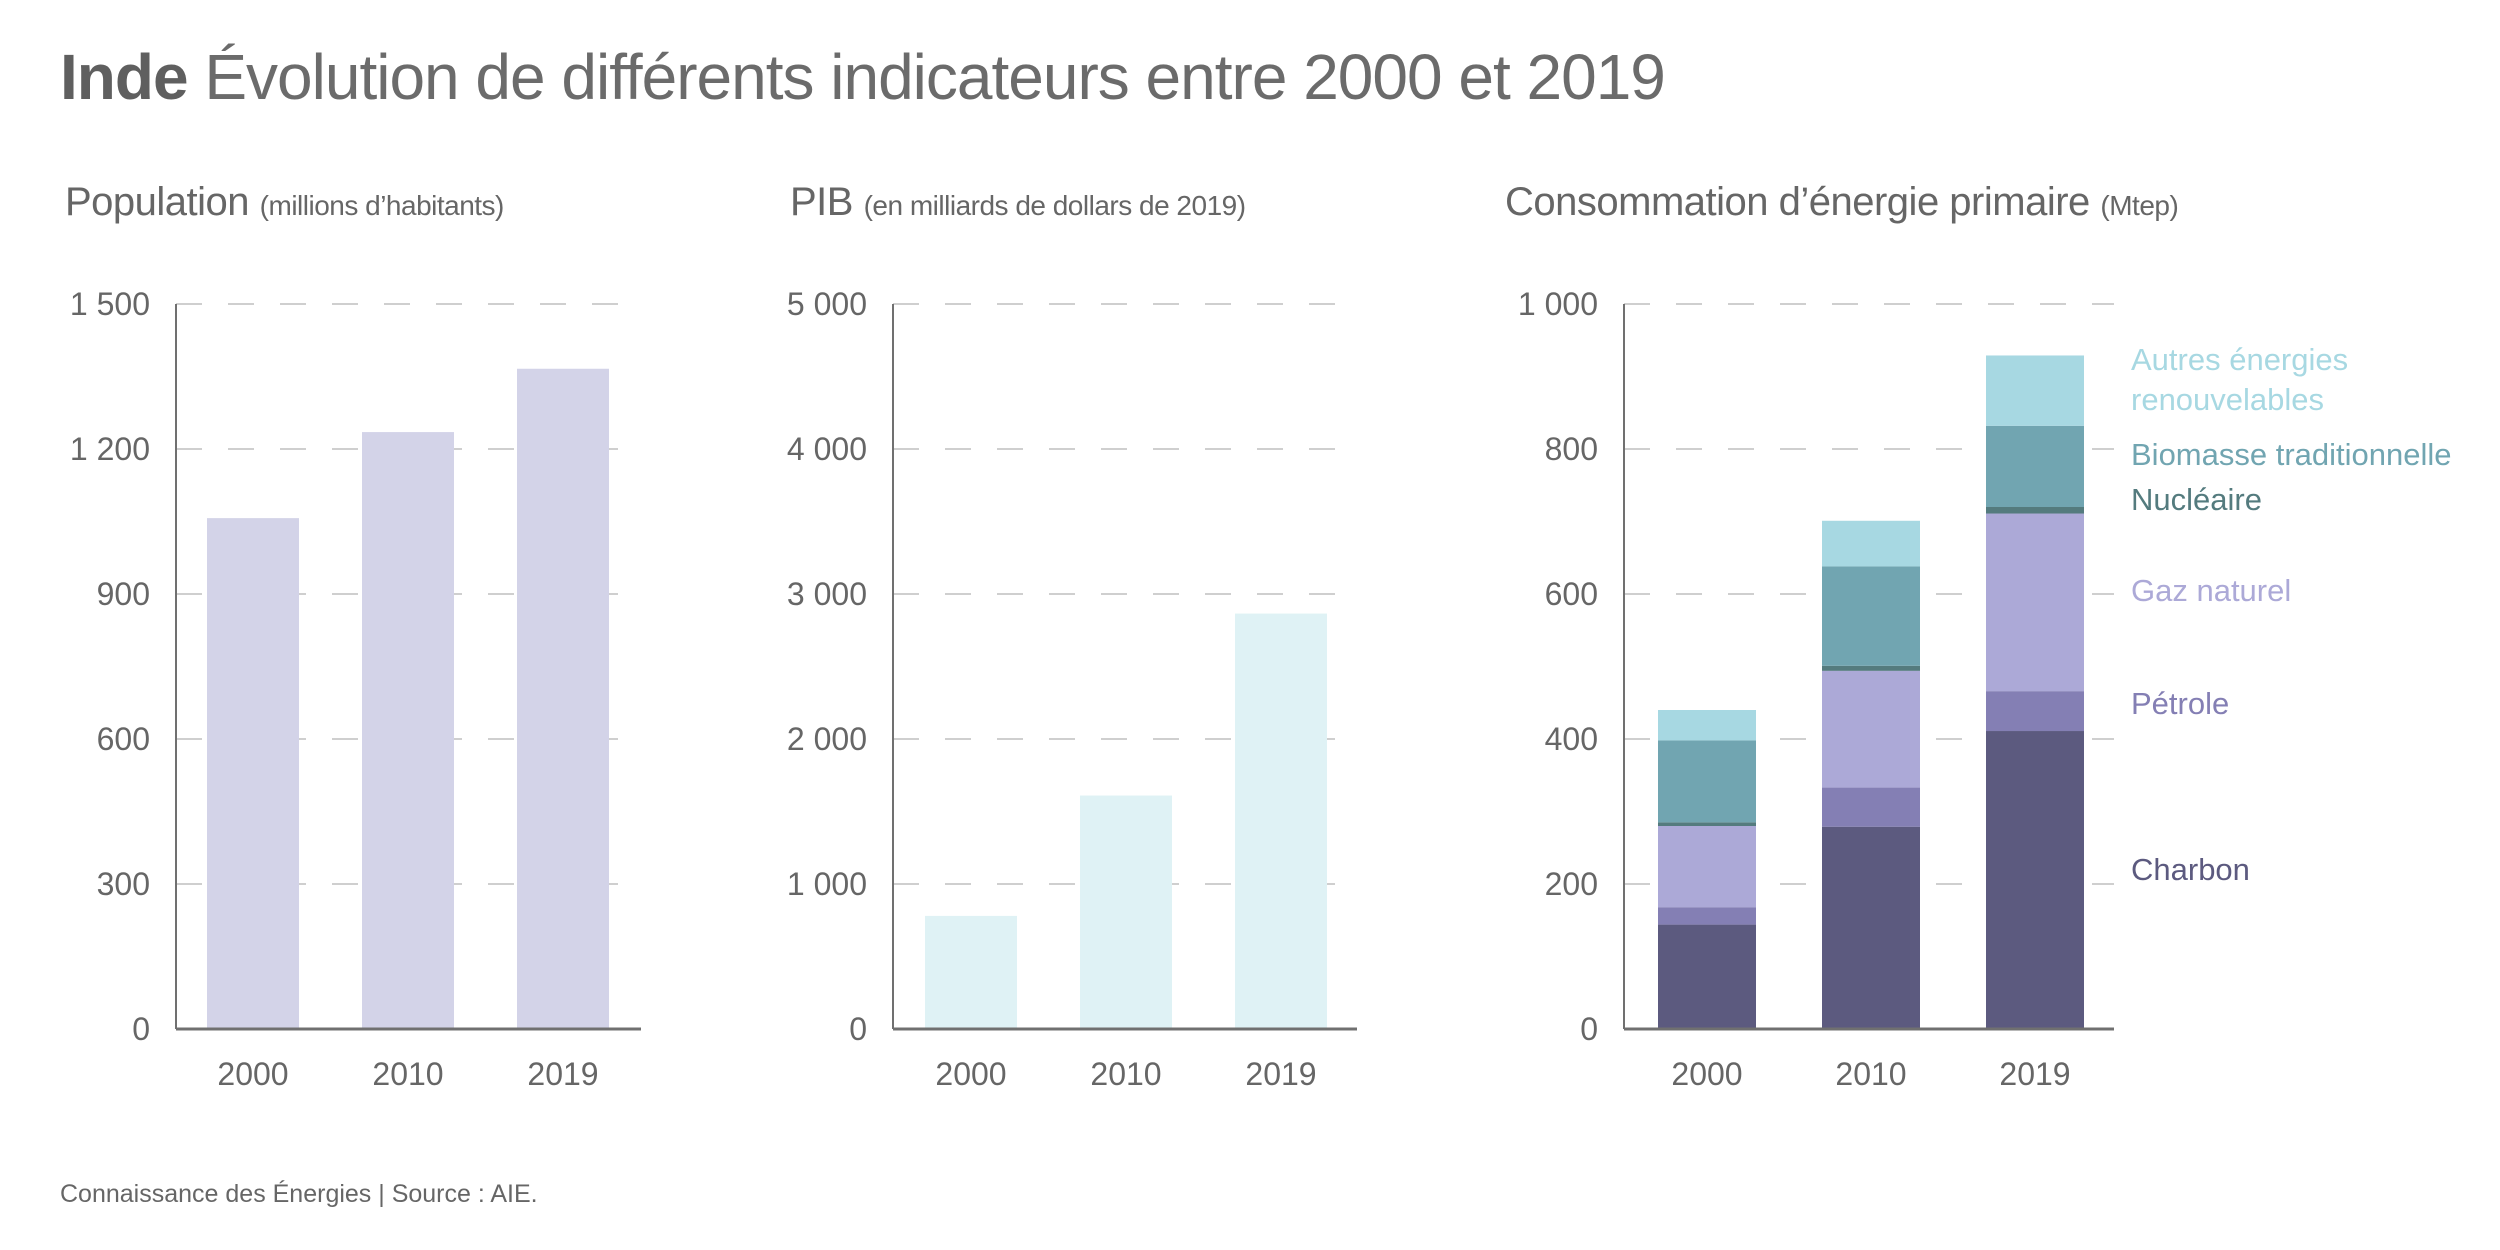 Image resolution: width=2500 pixels, height=1250 pixels. Describe the element at coordinates (2190, 869) in the screenshot. I see `legend-label: Charbon` at that location.